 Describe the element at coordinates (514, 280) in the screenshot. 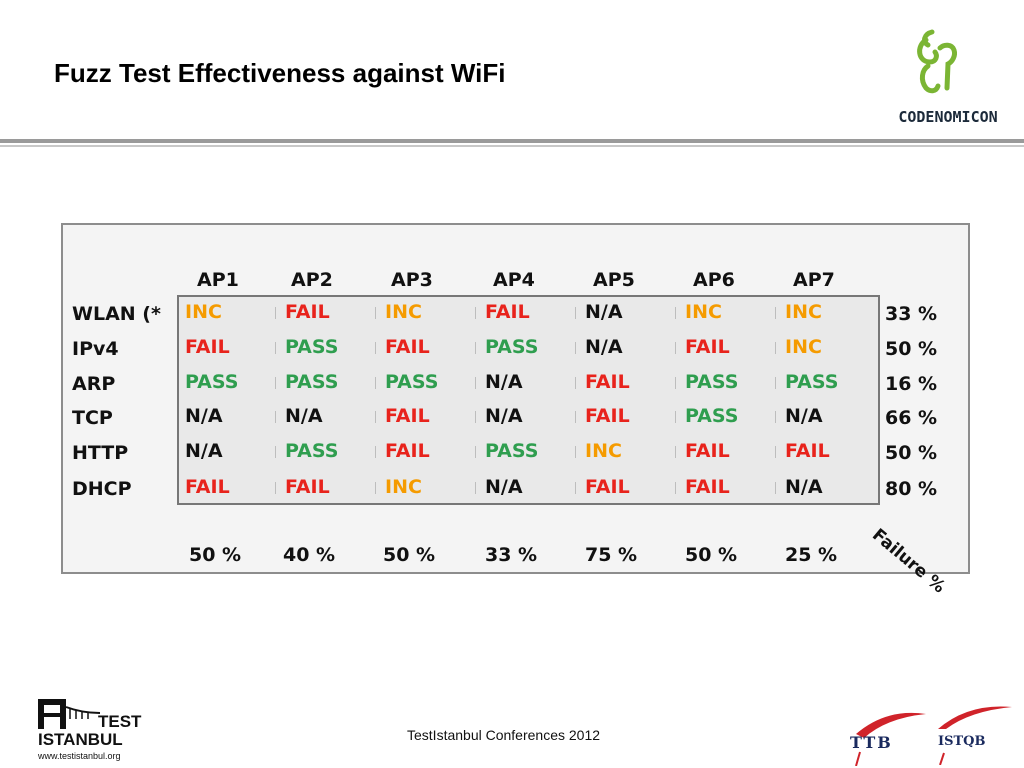

I see `column-header: AP4` at that location.